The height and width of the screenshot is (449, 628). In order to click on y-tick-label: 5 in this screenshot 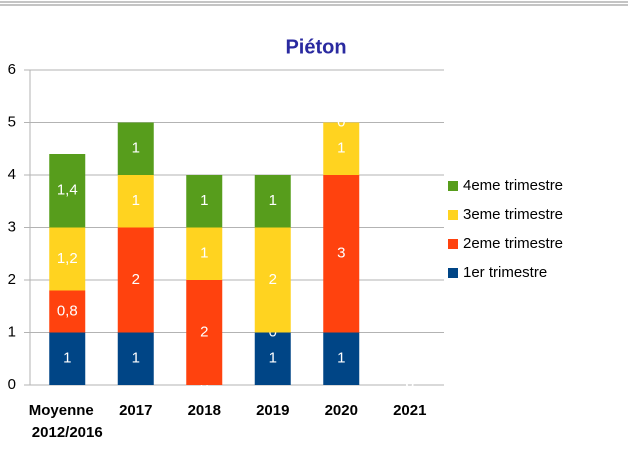, I will do `click(12, 121)`.